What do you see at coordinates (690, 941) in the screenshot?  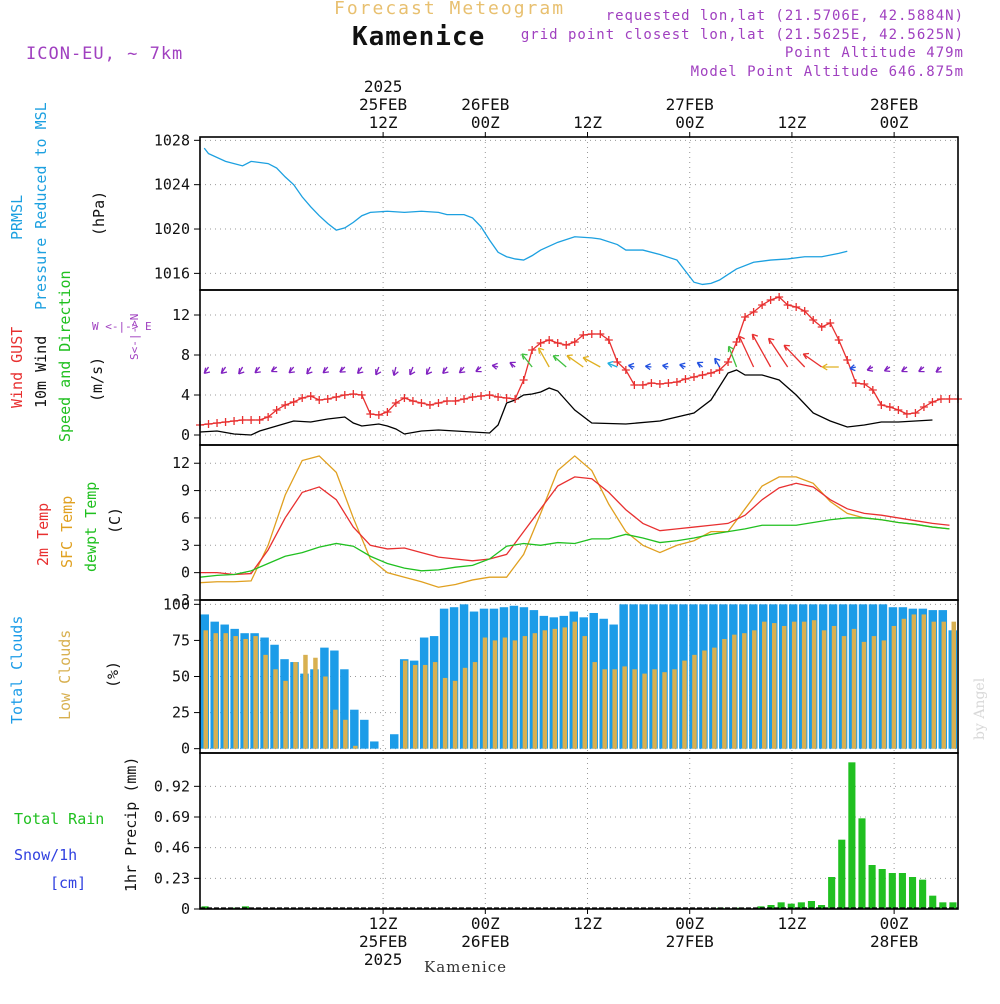 I see `bottom-axis-label: 27FEB` at bounding box center [690, 941].